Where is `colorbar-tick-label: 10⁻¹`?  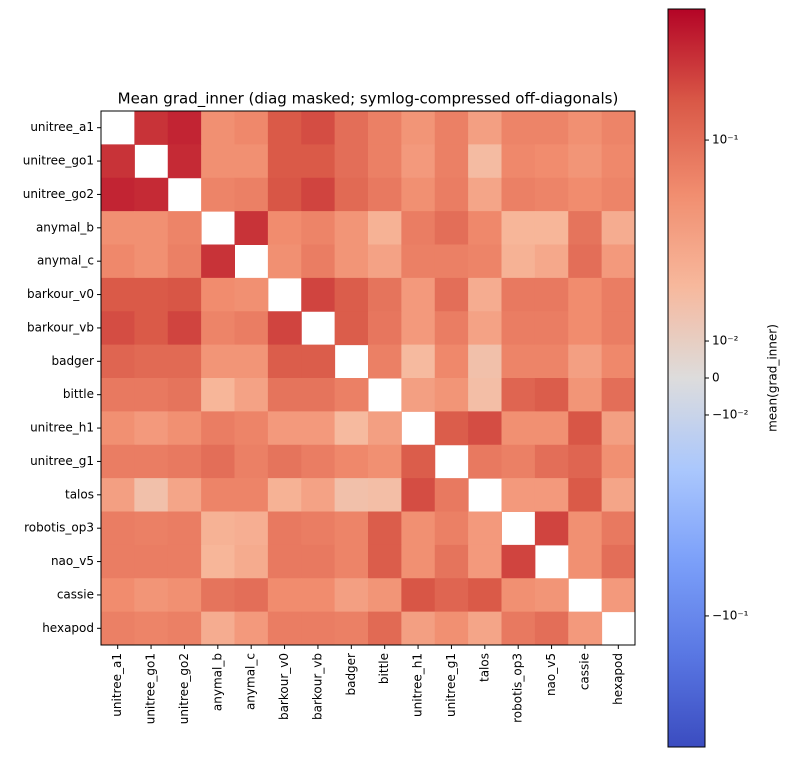
colorbar-tick-label: 10⁻¹ is located at coordinates (725, 140).